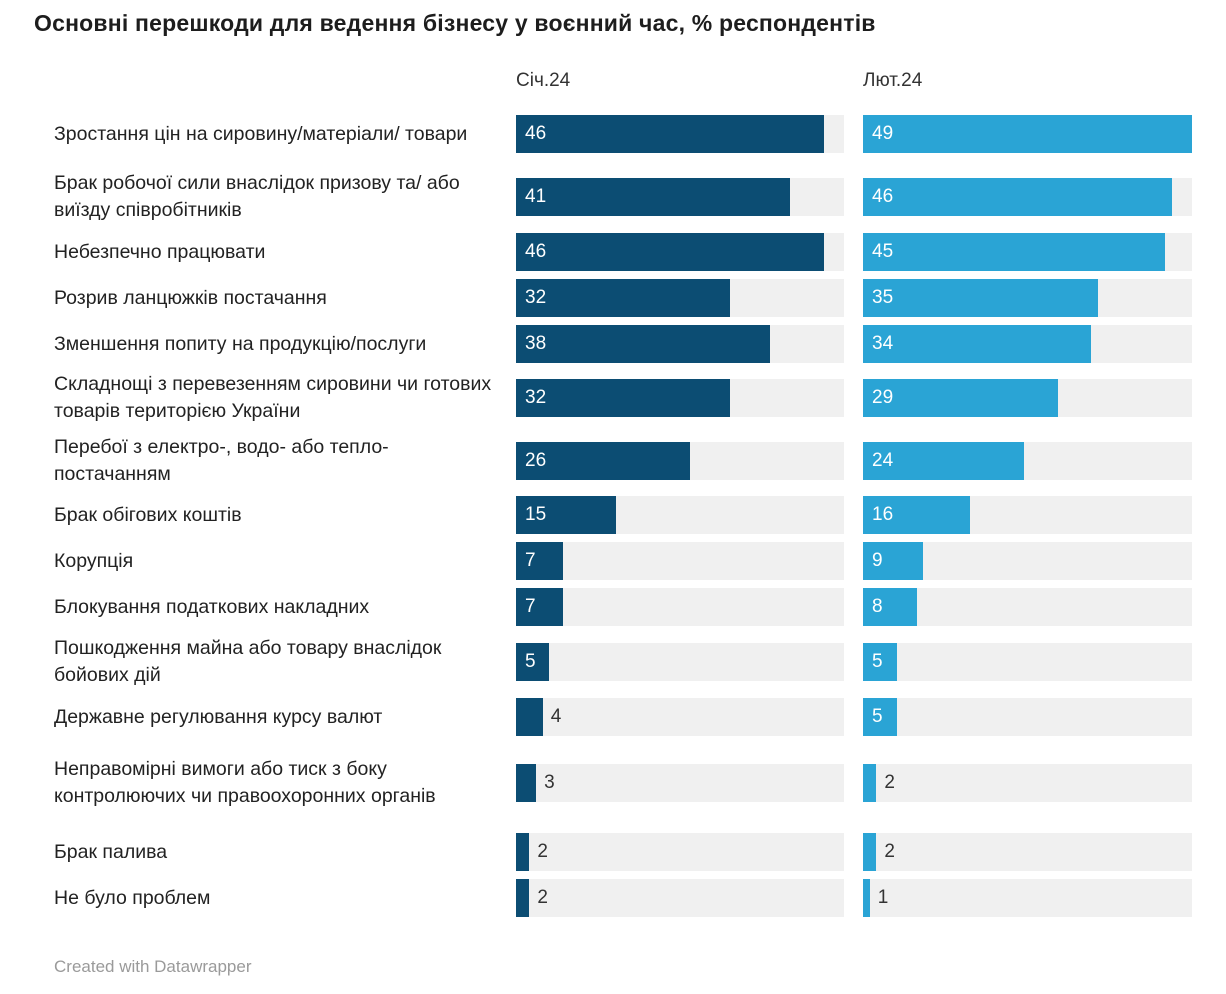 The width and height of the screenshot is (1226, 994). What do you see at coordinates (1027, 607) in the screenshot?
I see `bar-track-feb: 8` at bounding box center [1027, 607].